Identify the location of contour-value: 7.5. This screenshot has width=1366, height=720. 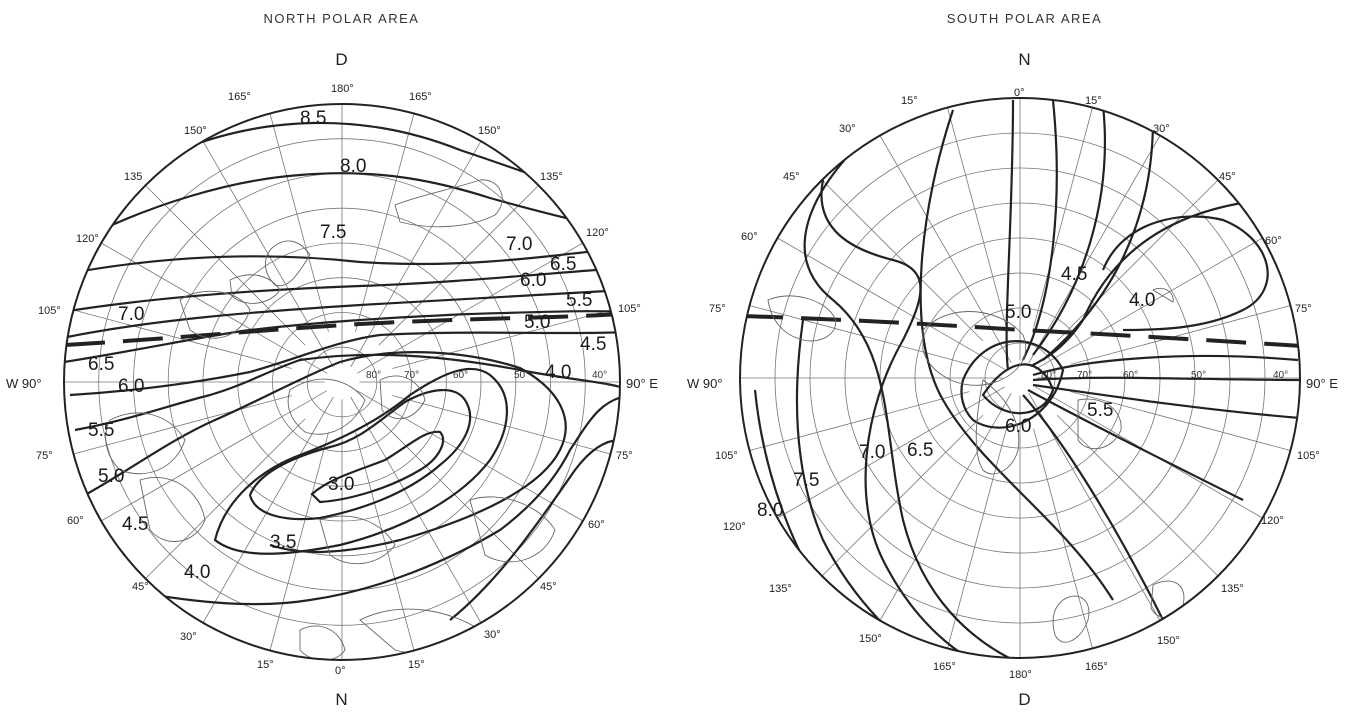
(333, 232).